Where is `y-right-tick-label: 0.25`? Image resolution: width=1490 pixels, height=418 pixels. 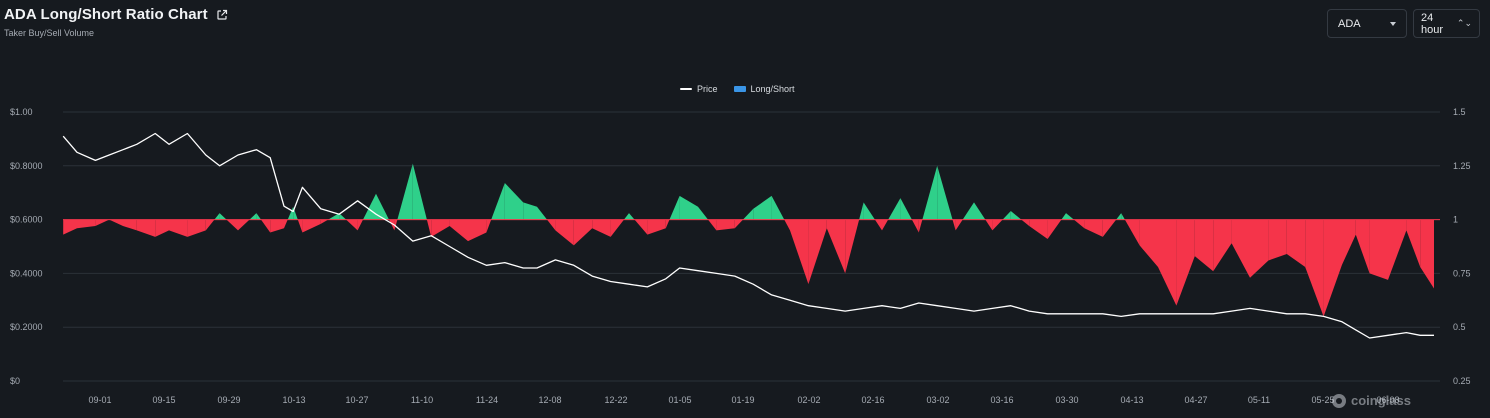 y-right-tick-label: 0.25 is located at coordinates (1462, 381).